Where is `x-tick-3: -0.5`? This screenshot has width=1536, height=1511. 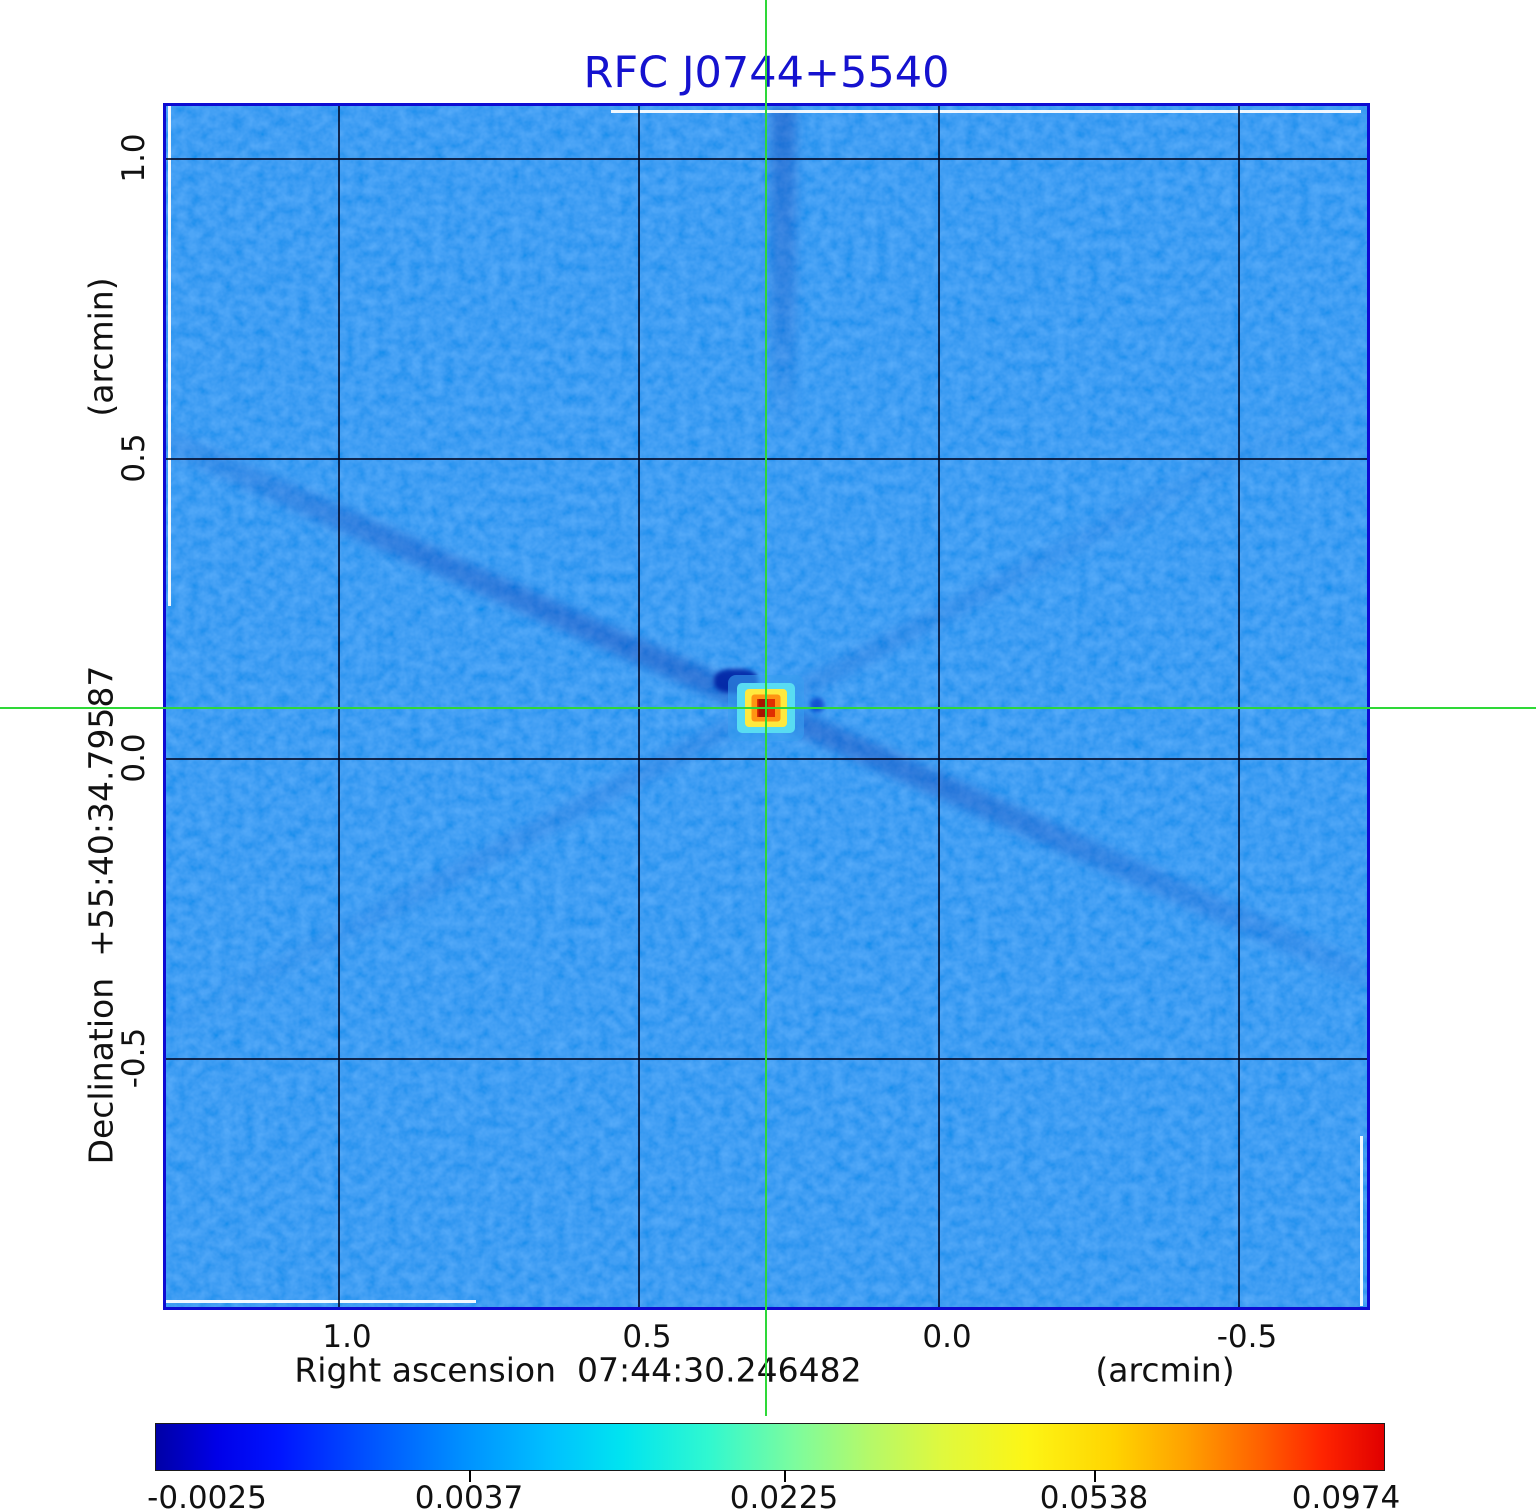 x-tick-3: -0.5 is located at coordinates (1247, 1337).